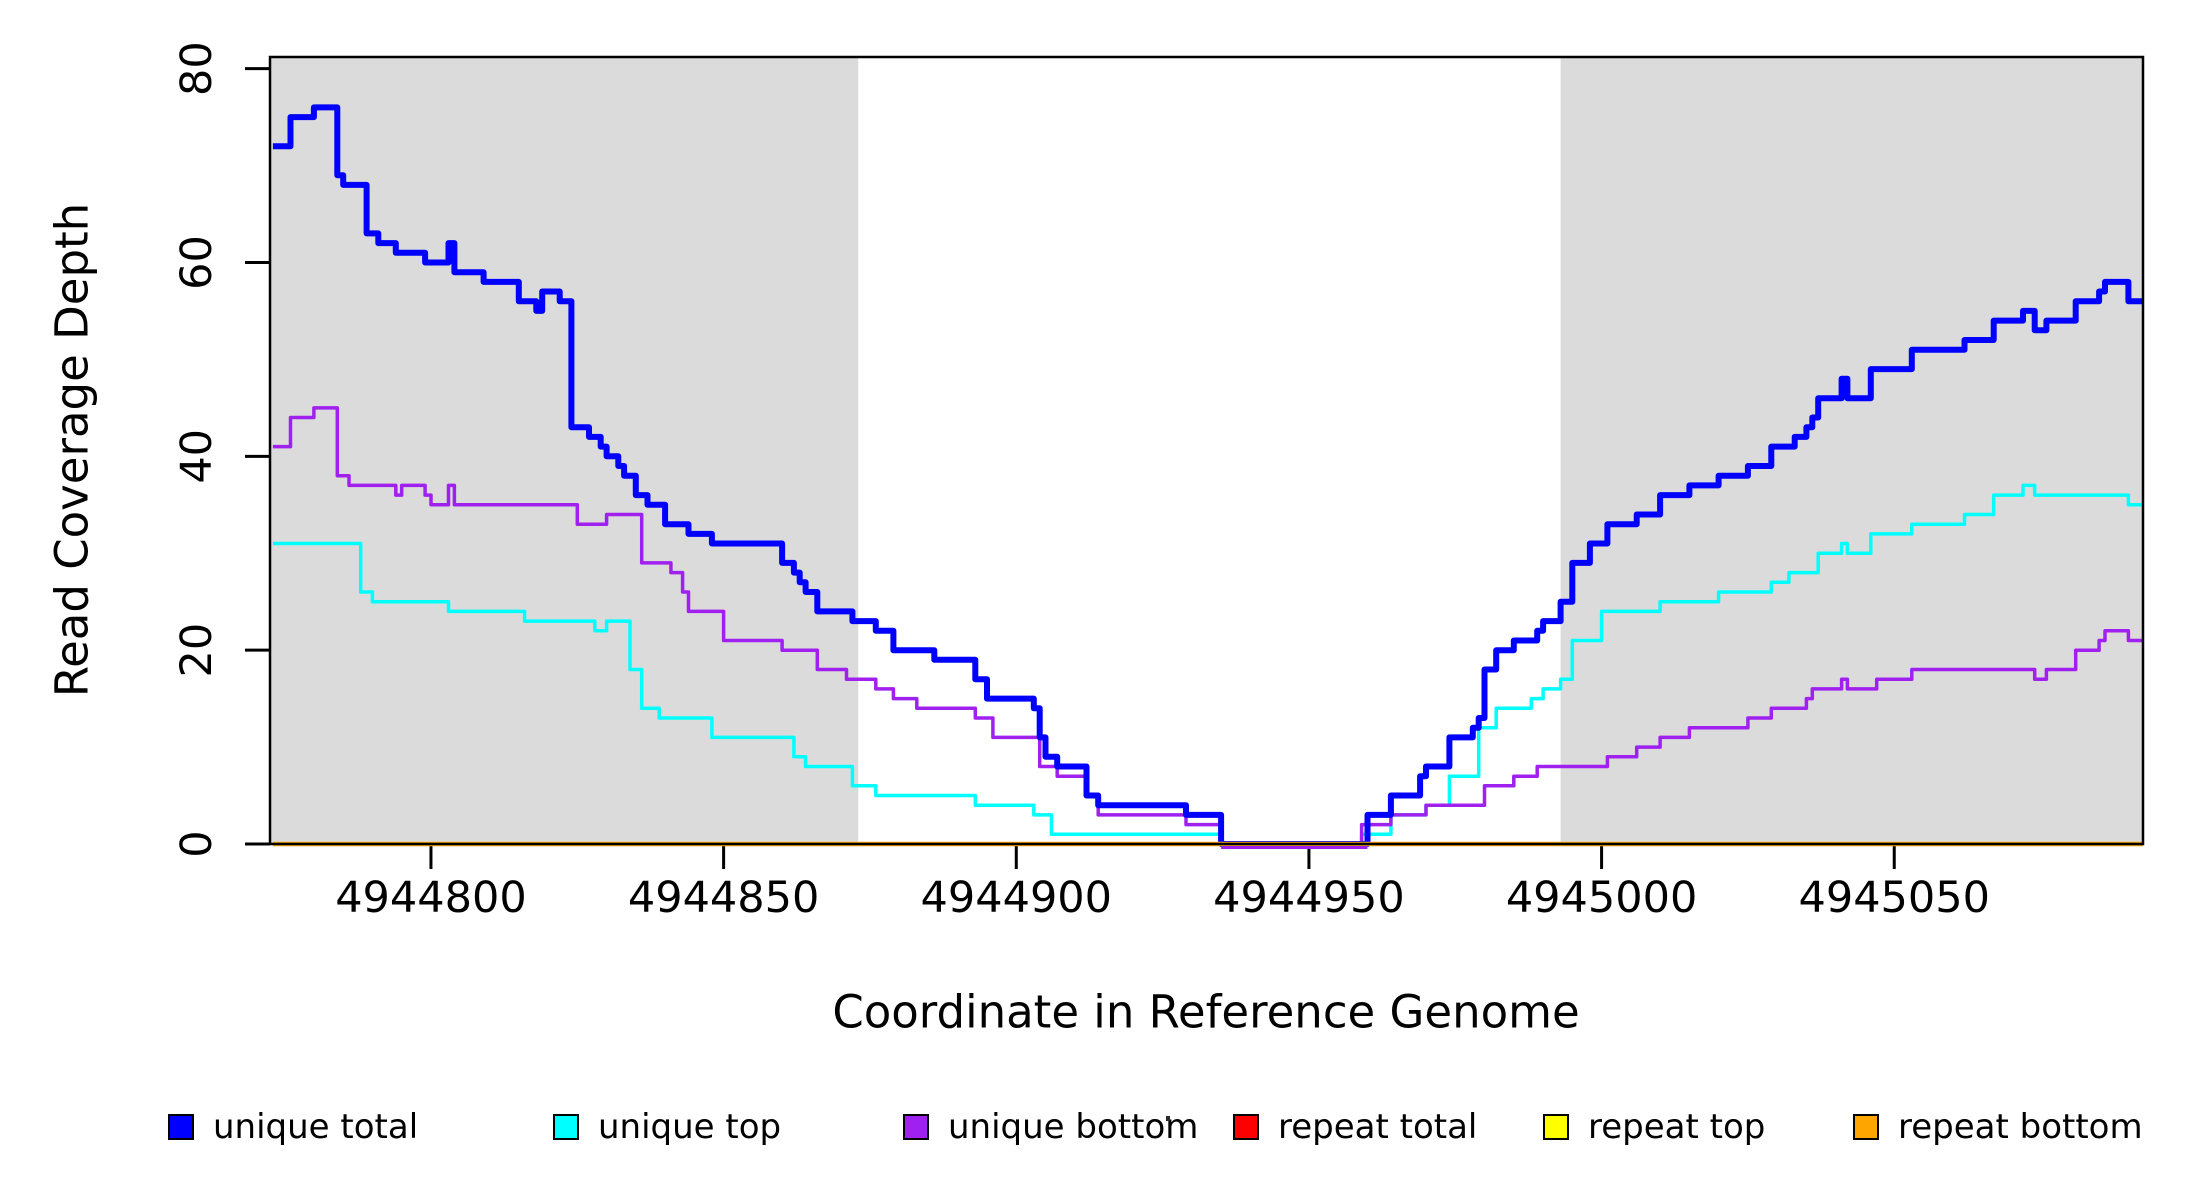 Image resolution: width=2200 pixels, height=1200 pixels. Describe the element at coordinates (1378, 1127) in the screenshot. I see `legend-label: repeat total` at that location.